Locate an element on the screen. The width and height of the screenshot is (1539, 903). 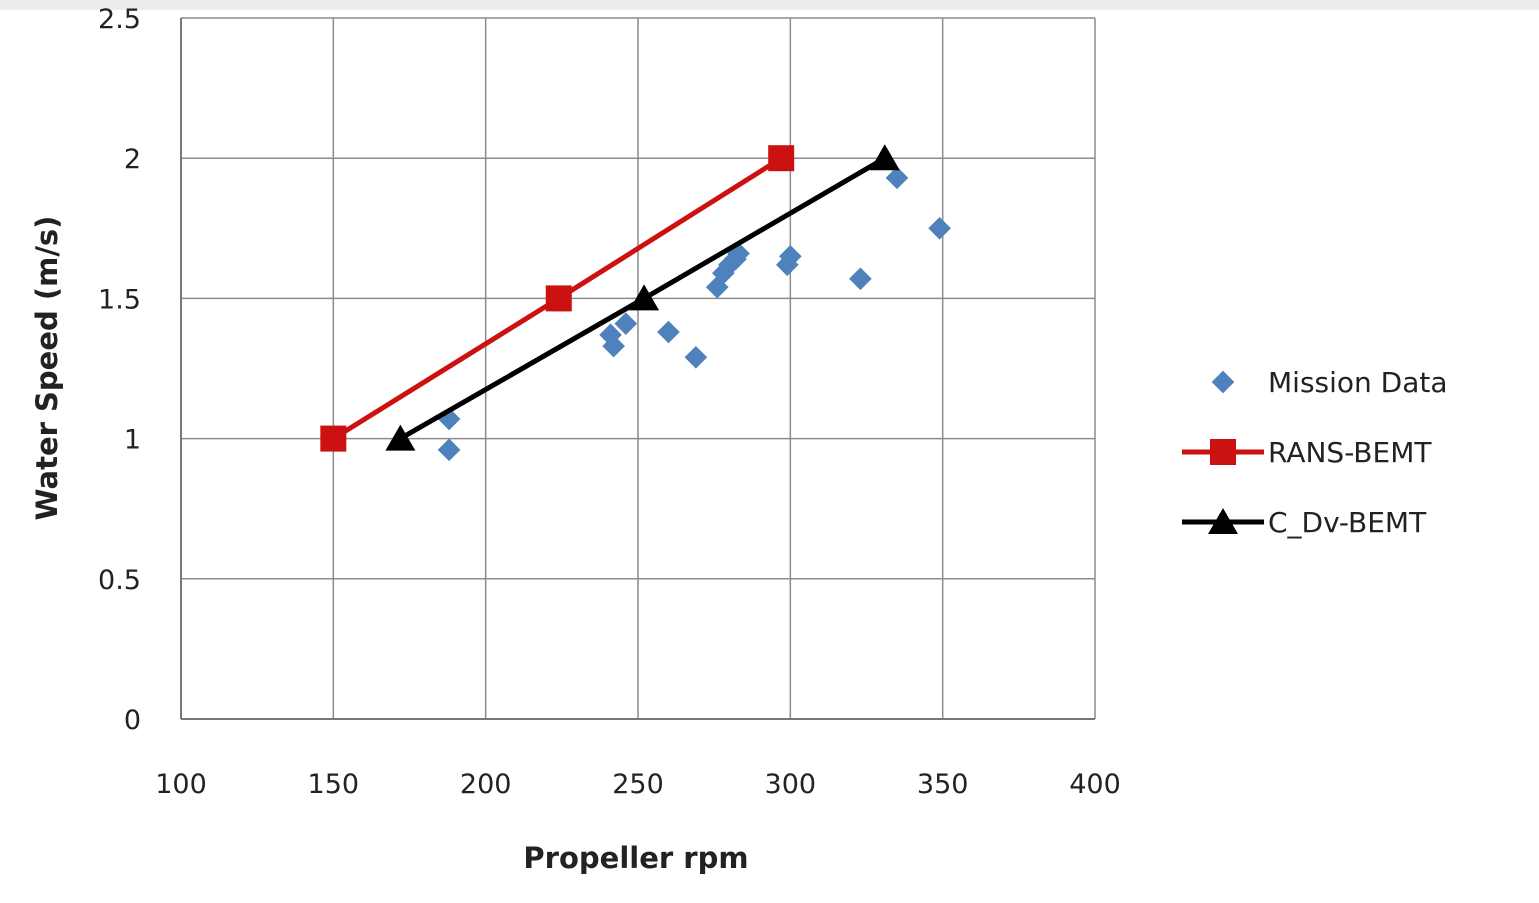
series-layer is located at coordinates (635, 303).